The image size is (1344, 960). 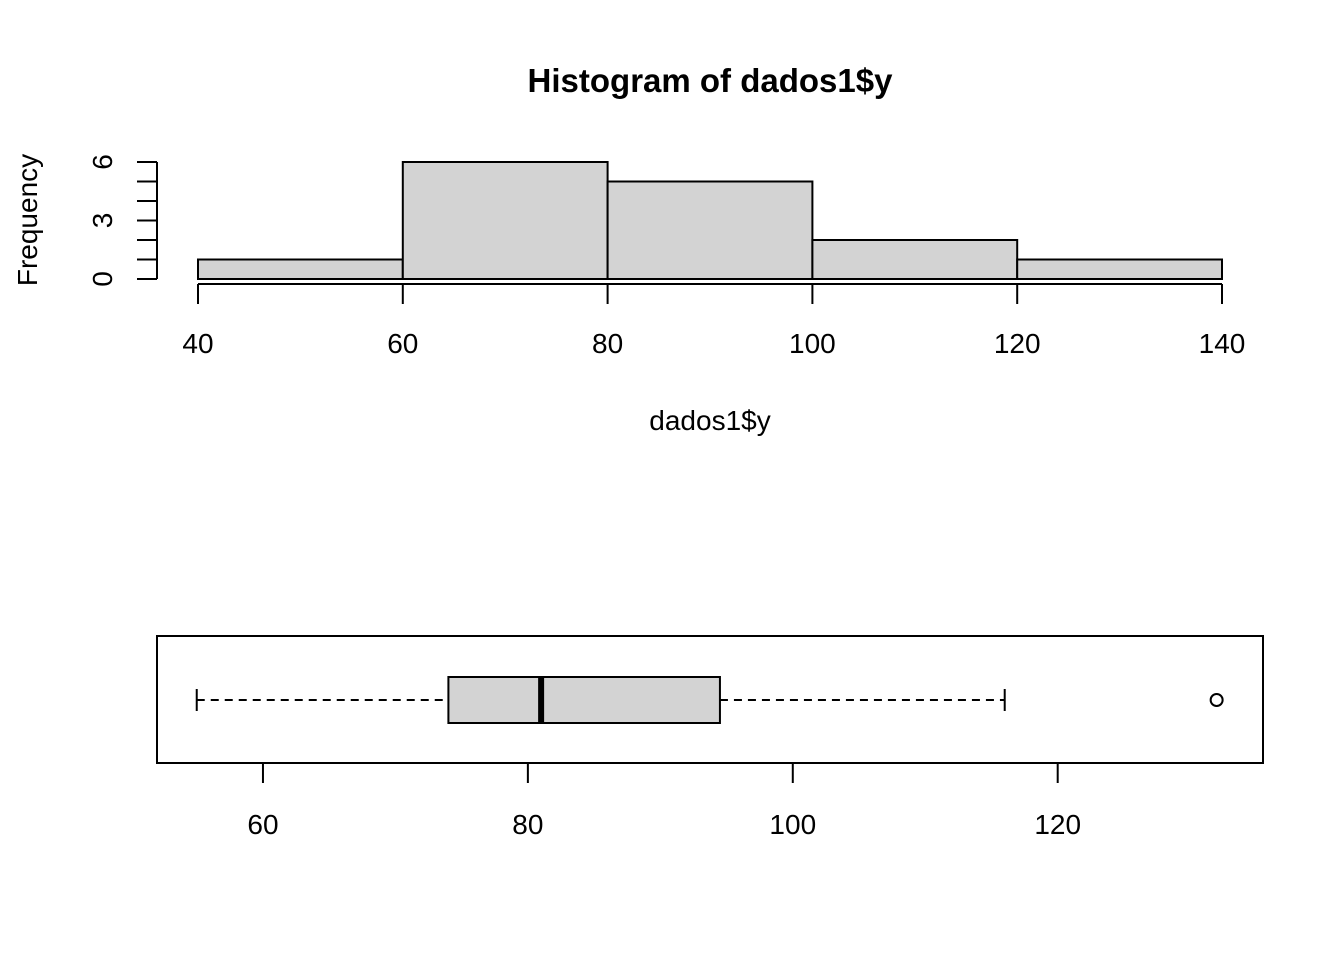 I want to click on boxplot-x-tick-label: 60, so click(x=262, y=824).